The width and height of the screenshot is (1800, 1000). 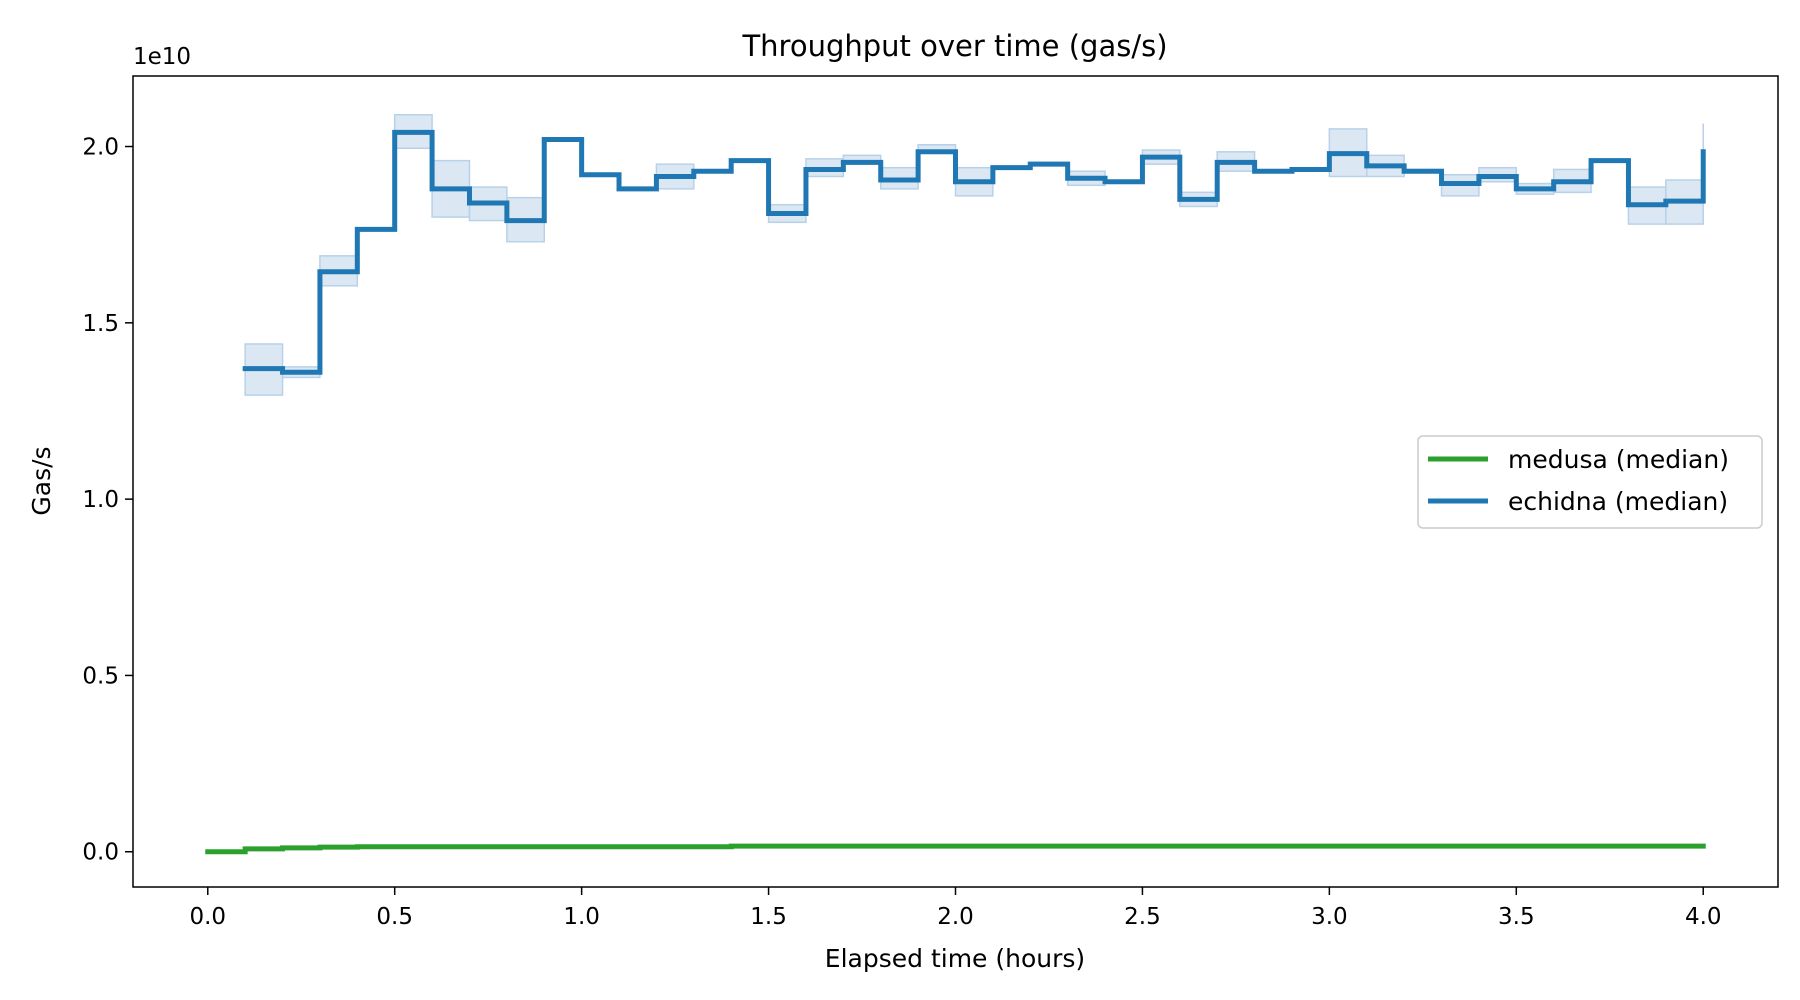 I want to click on x-tick-label: 2.0, so click(x=955, y=917).